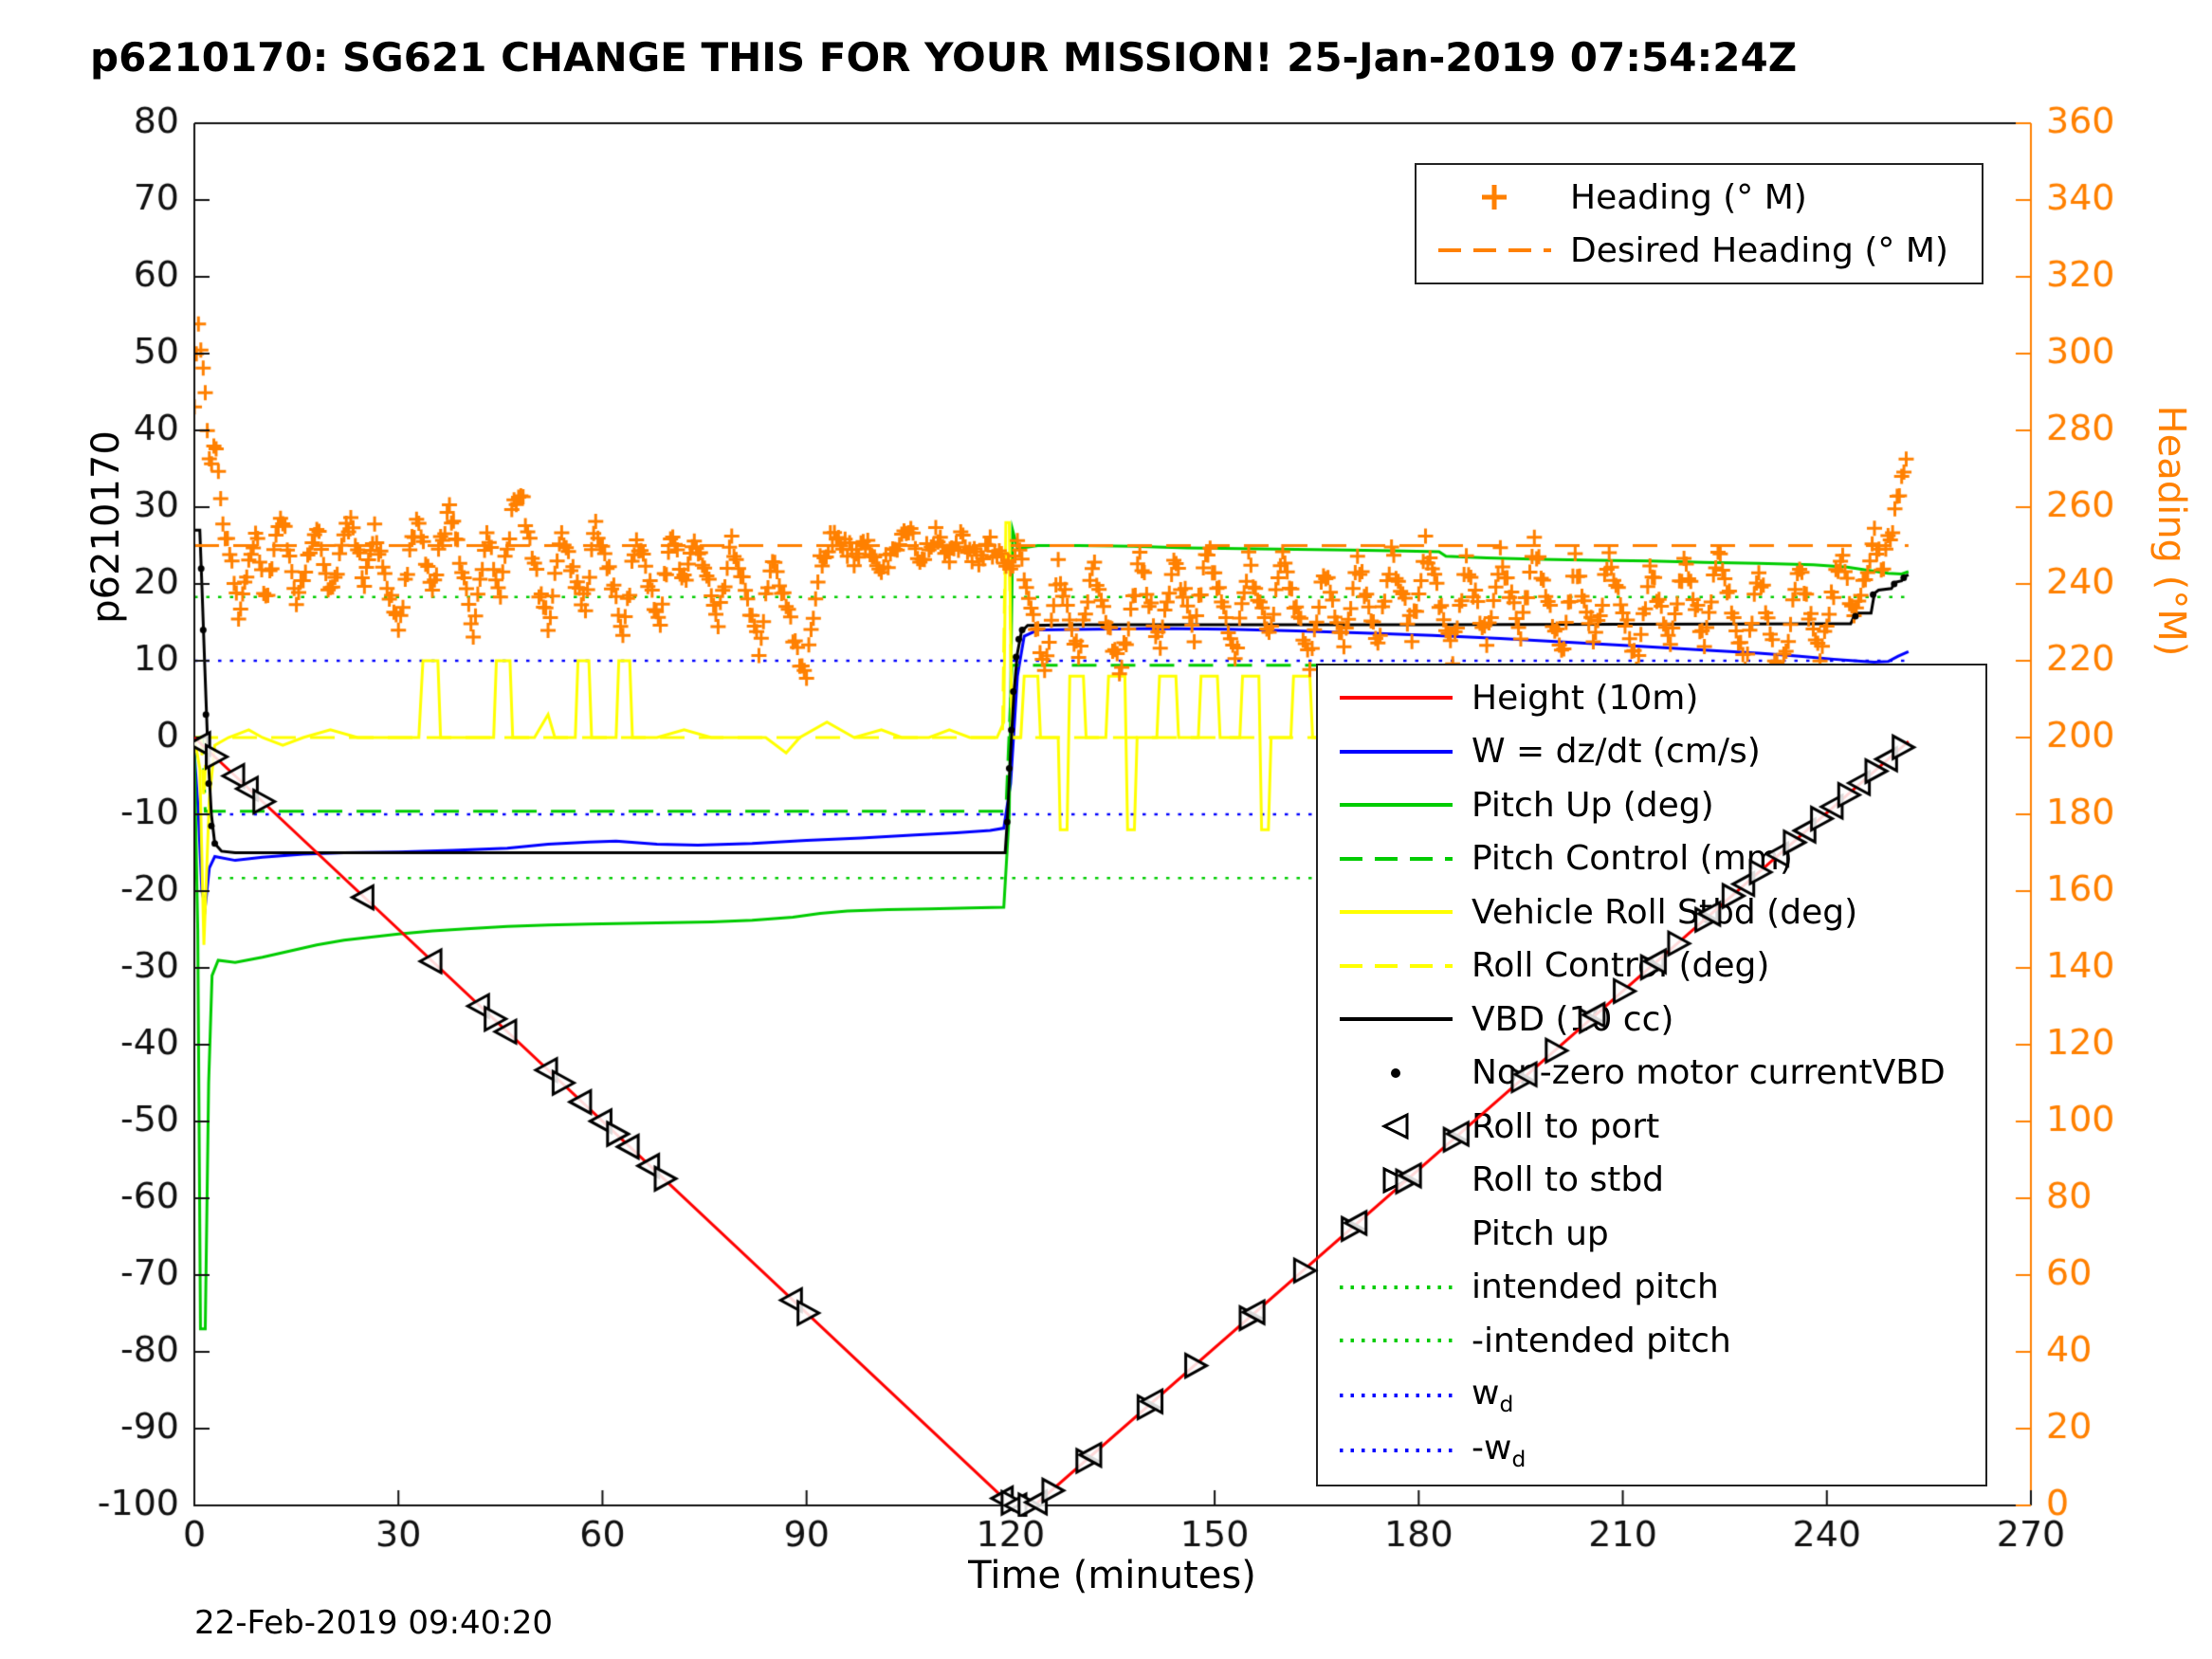 The height and width of the screenshot is (1659, 2212). Describe the element at coordinates (1665, 912) in the screenshot. I see `legend-item-label: Vehicle Roll Stbd (deg)` at that location.